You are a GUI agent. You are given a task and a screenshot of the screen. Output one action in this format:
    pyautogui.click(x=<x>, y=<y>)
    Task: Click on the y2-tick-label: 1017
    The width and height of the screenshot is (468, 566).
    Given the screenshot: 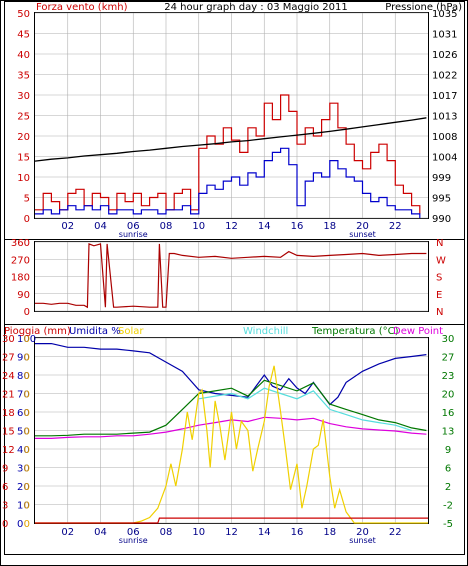 What is the action you would take?
    pyautogui.click(x=444, y=96)
    